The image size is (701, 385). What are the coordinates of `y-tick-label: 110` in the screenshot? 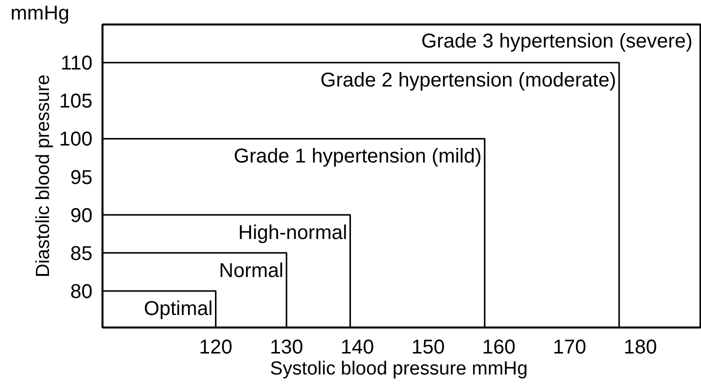 It's located at (76, 63).